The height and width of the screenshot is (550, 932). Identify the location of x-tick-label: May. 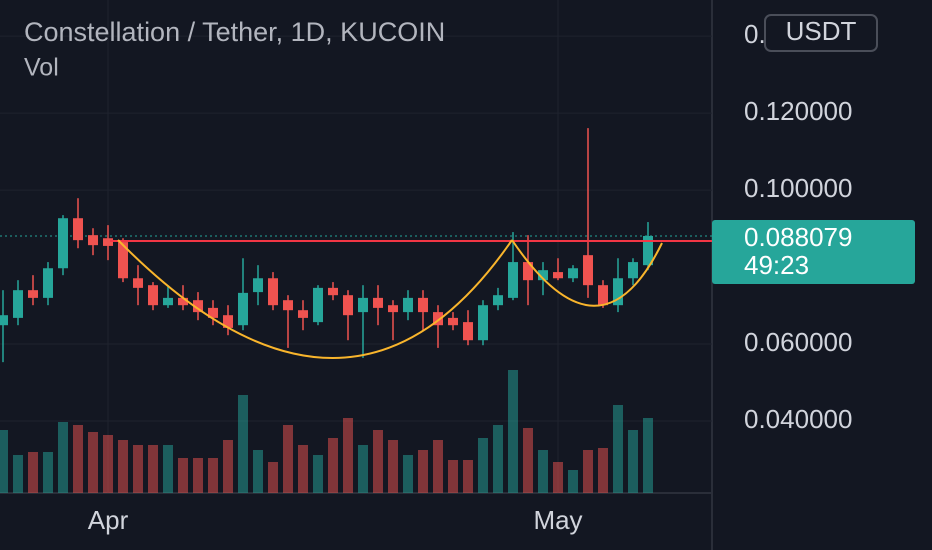
(557, 520).